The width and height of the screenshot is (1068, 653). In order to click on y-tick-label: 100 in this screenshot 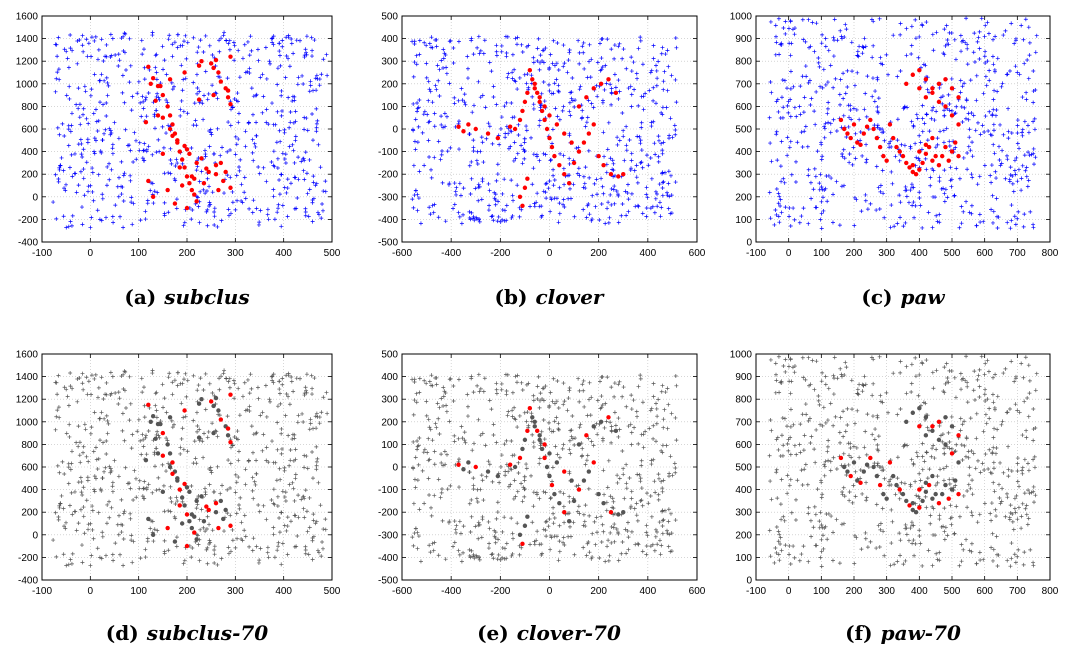, I will do `click(389, 445)`.